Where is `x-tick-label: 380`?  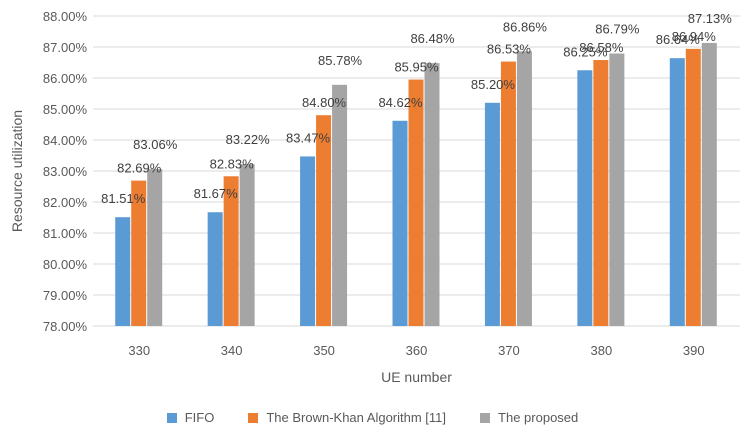 x-tick-label: 380 is located at coordinates (602, 350).